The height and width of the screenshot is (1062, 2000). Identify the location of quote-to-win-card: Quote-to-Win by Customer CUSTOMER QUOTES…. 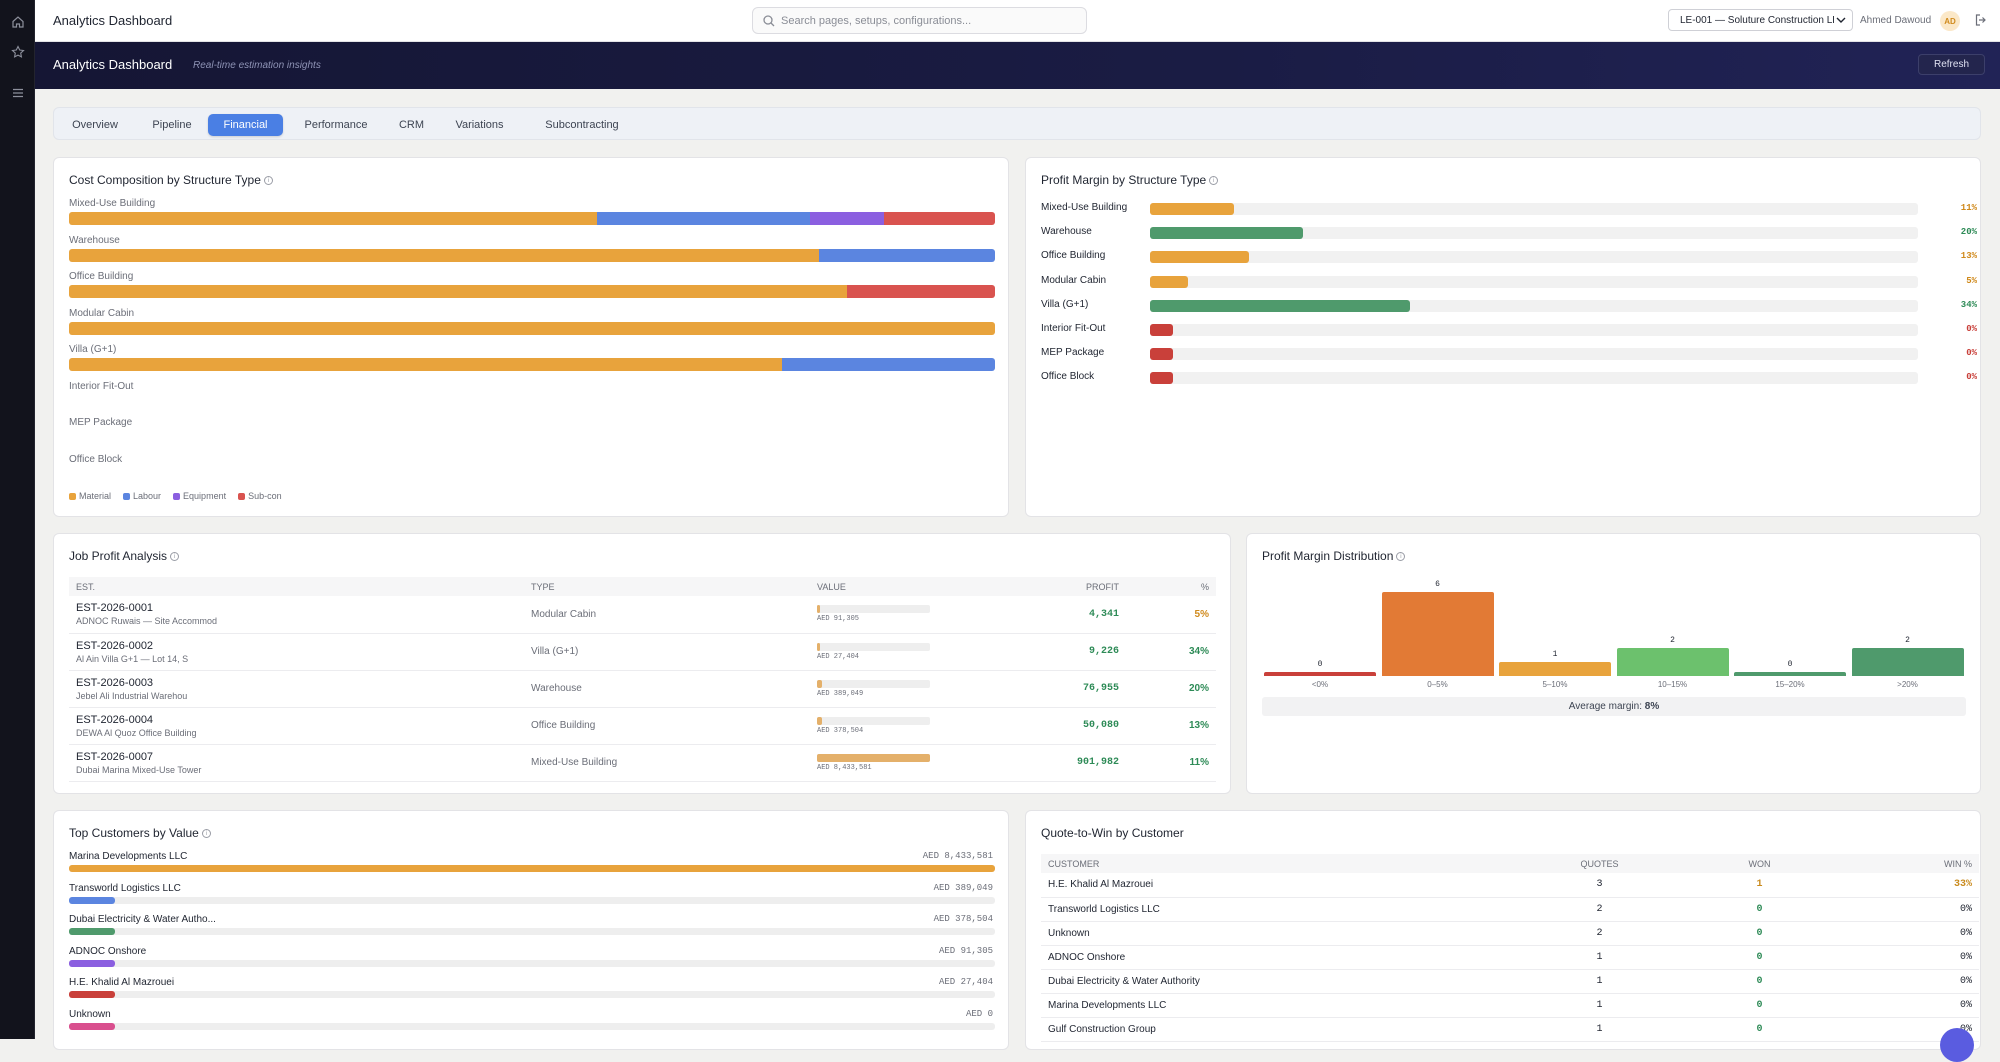
(1503, 930).